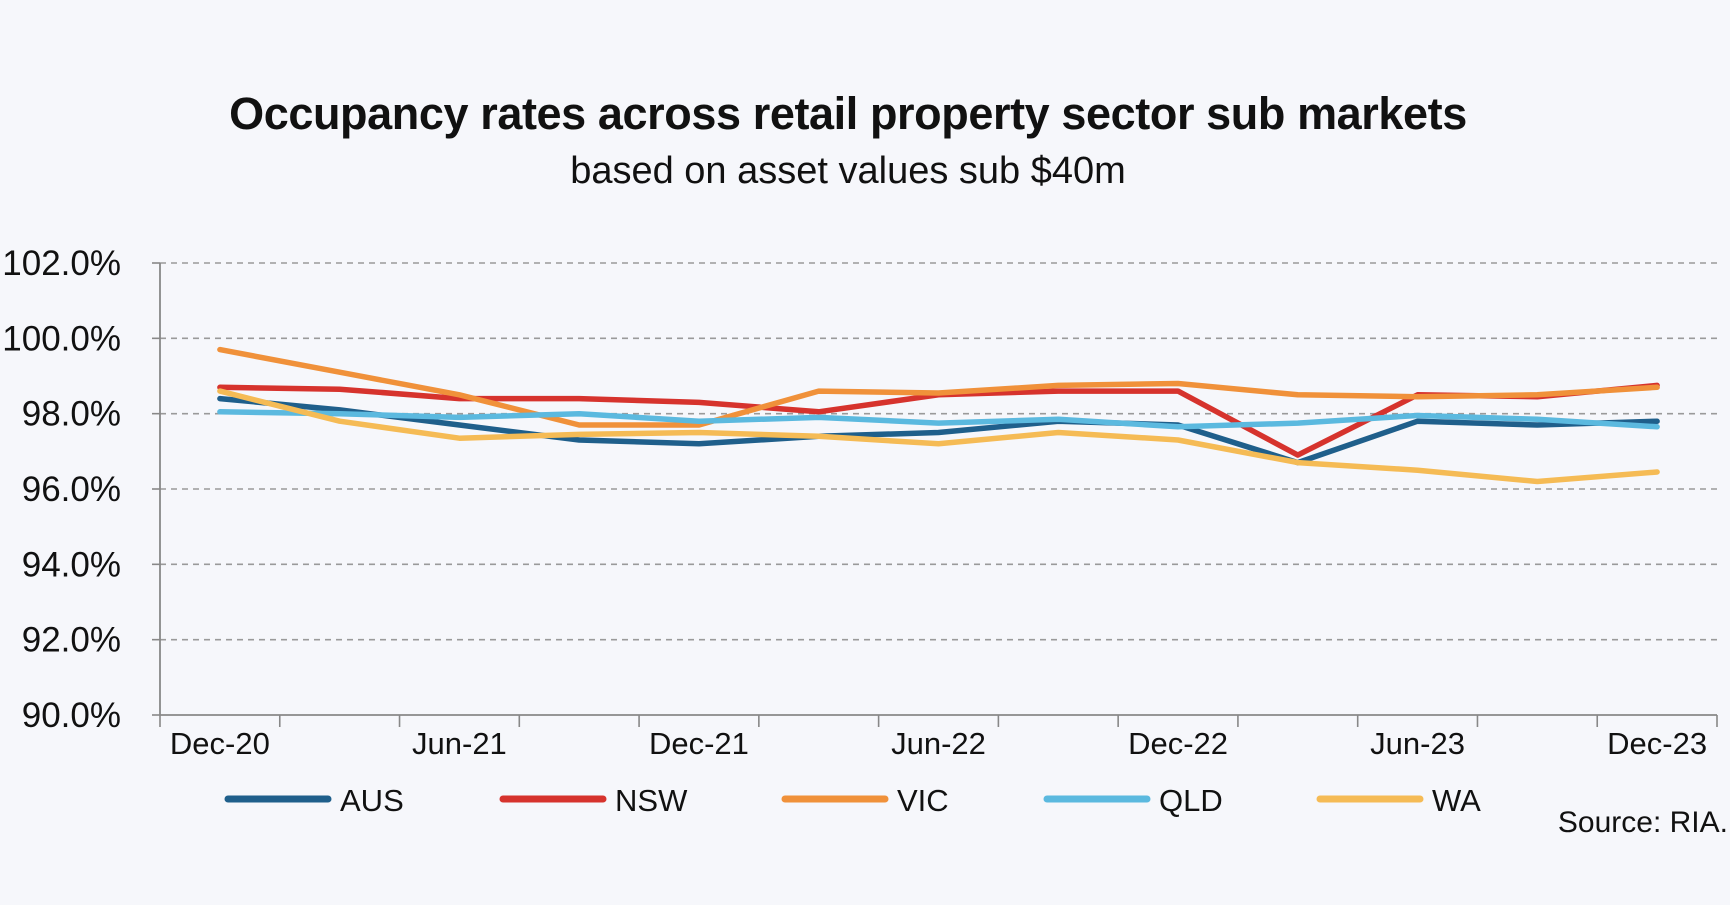  What do you see at coordinates (651, 800) in the screenshot?
I see `legend-label-nsw: NSW` at bounding box center [651, 800].